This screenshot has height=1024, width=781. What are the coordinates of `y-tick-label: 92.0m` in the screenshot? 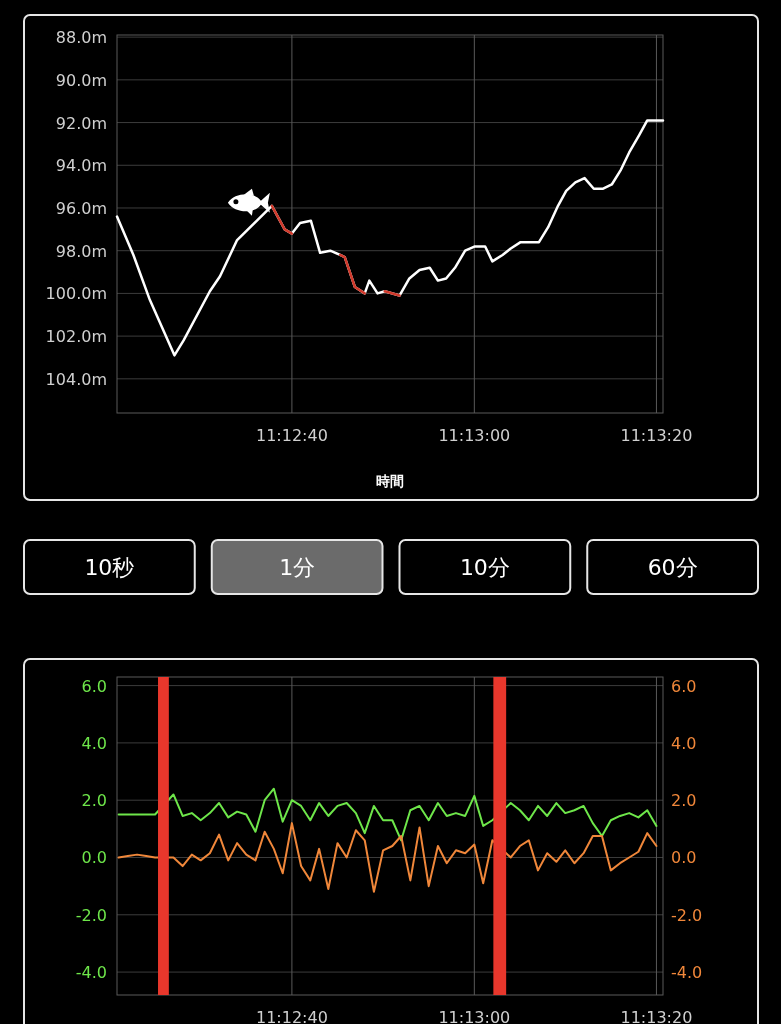 It's located at (81, 123).